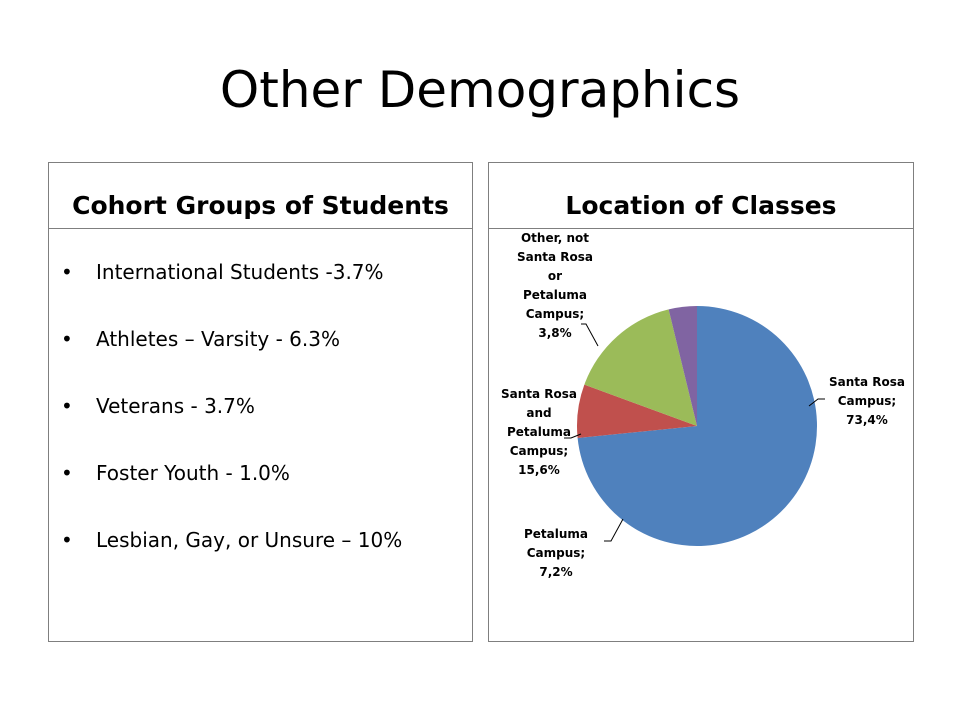 This screenshot has height=720, width=960. Describe the element at coordinates (260, 406) in the screenshot. I see `list-item: • Veterans - 3.7%` at that location.